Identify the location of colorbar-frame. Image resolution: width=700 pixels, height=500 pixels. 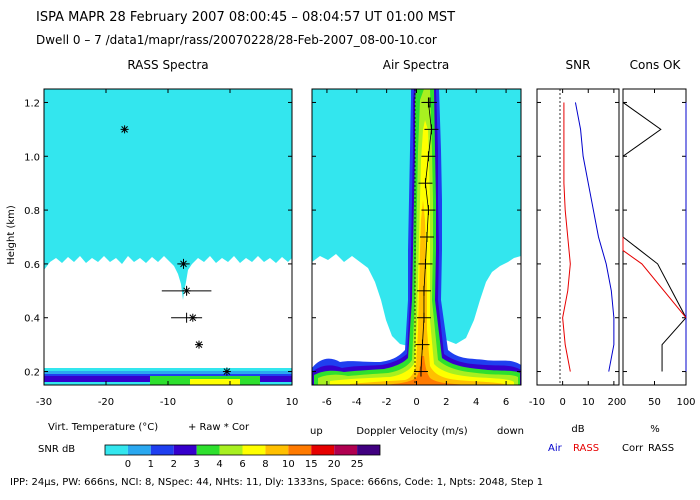
(242, 450).